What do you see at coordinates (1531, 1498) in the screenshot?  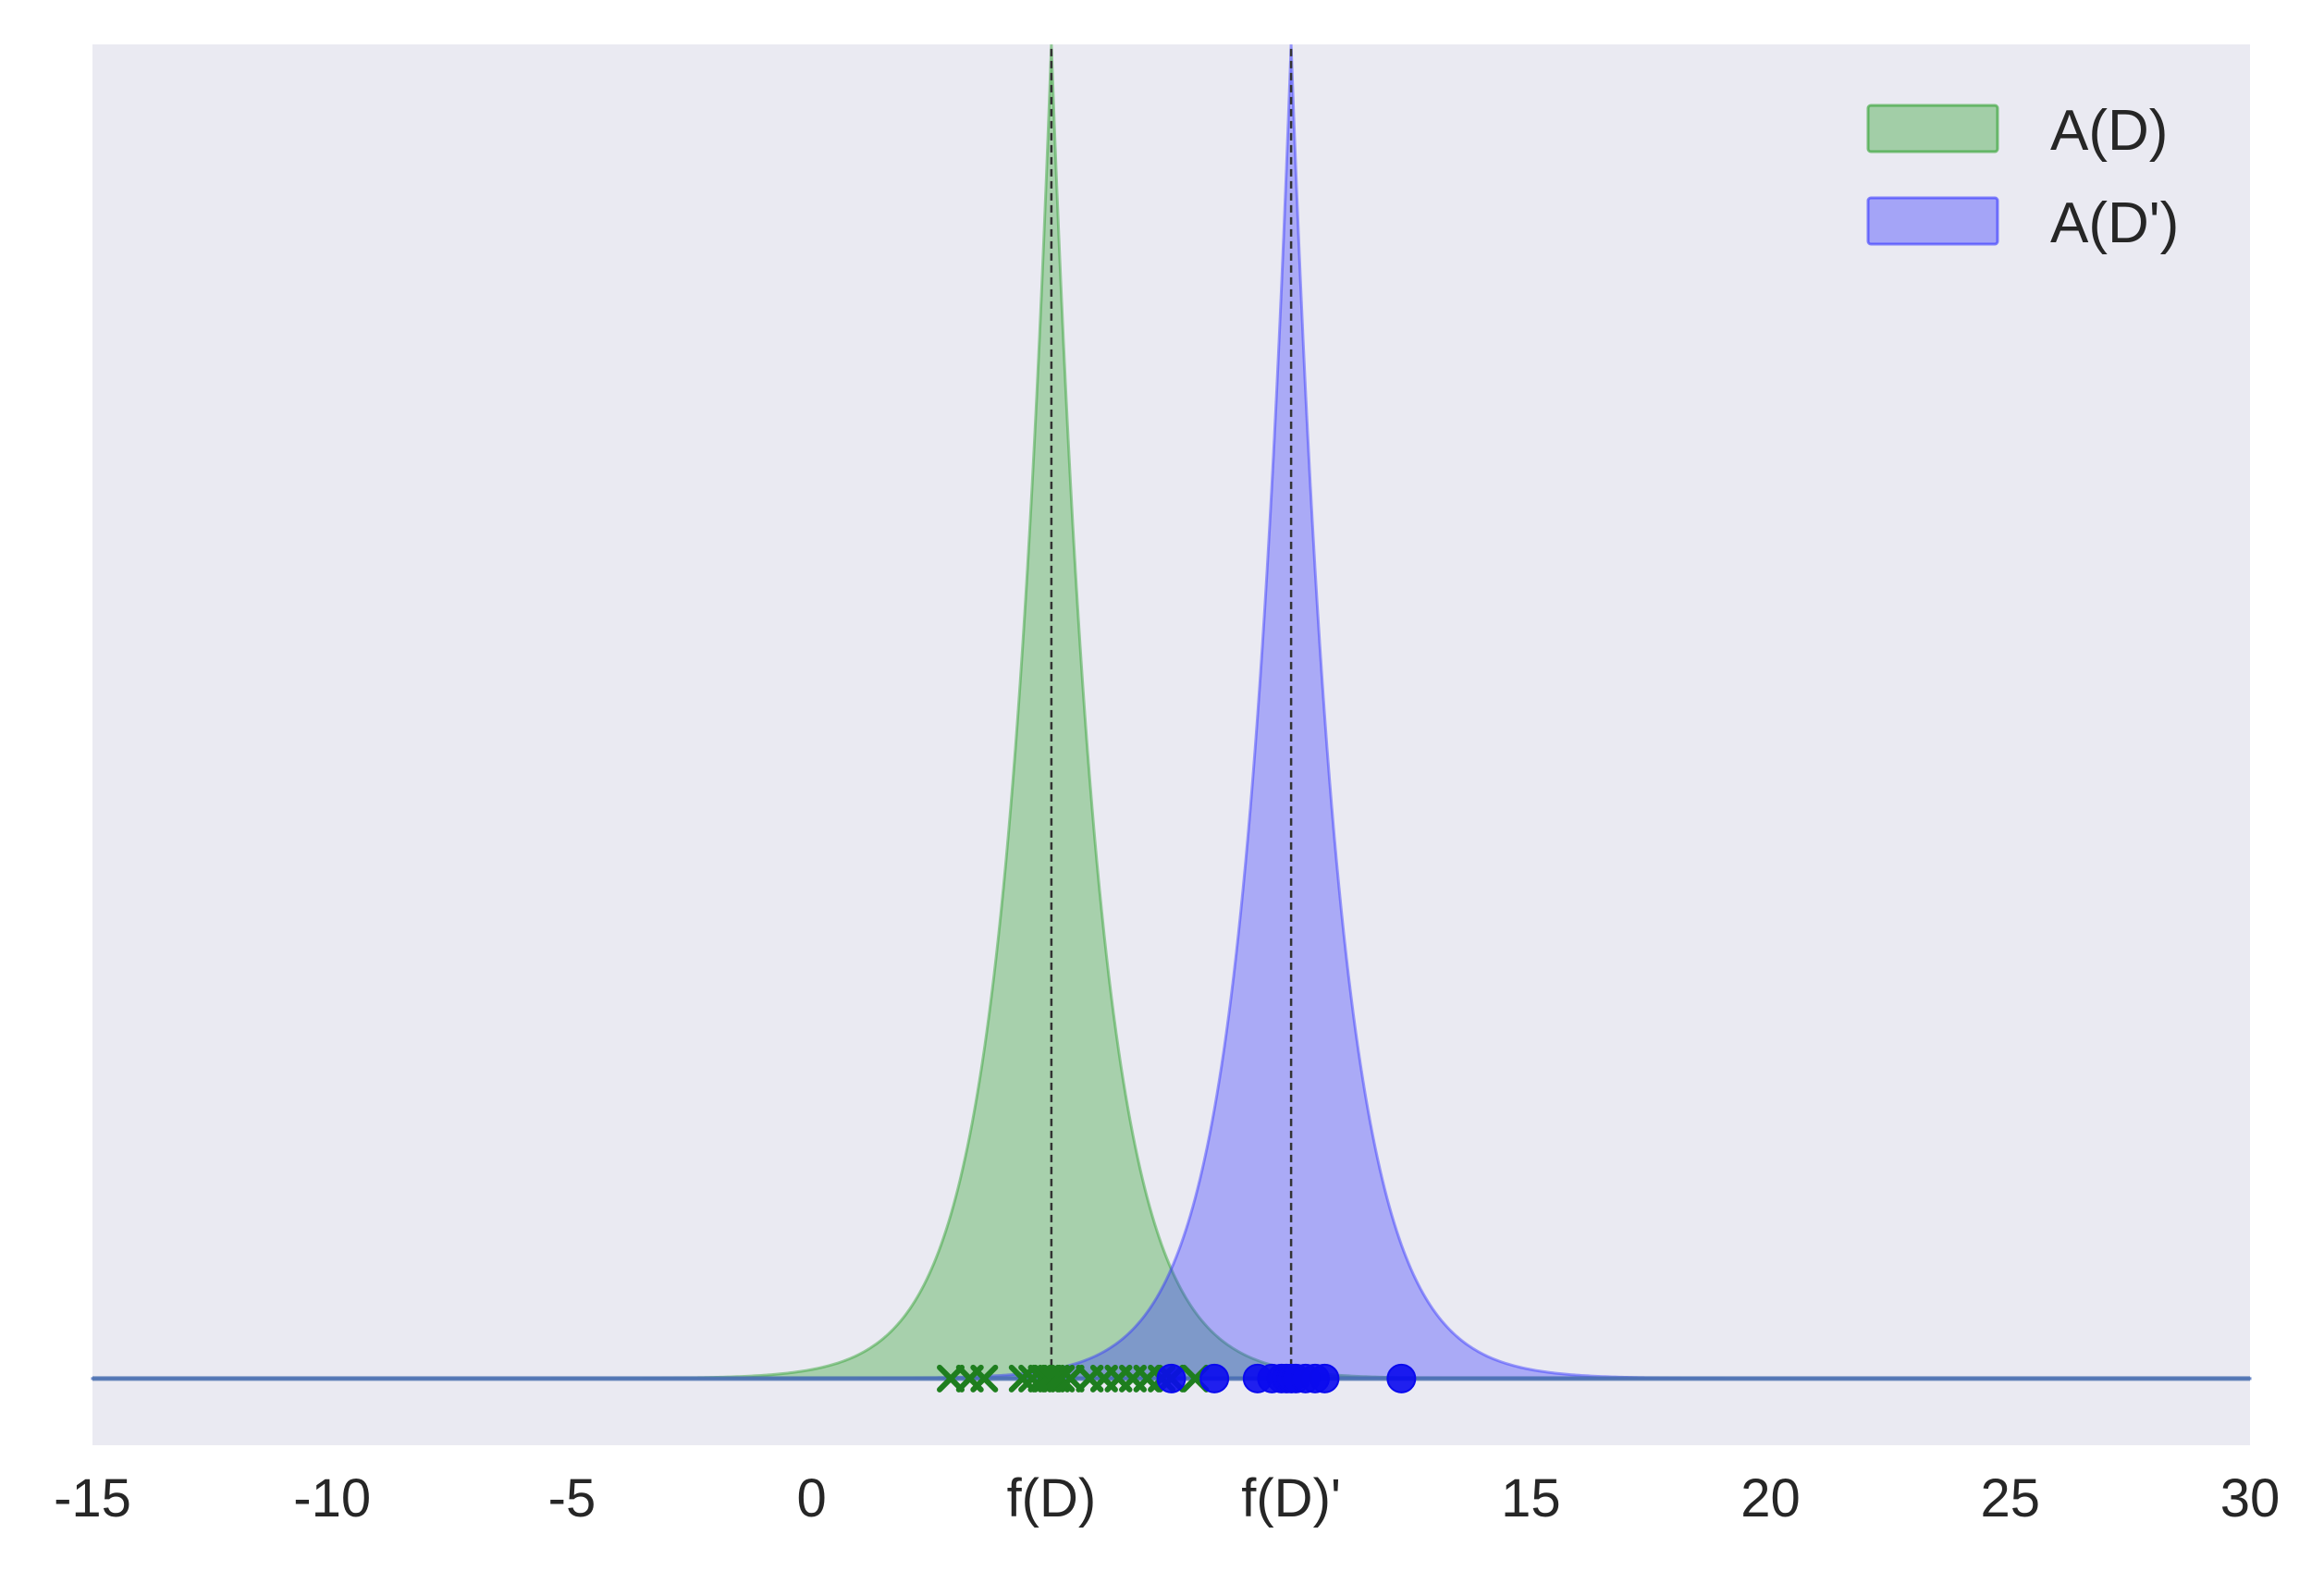 I see `x-tick-label: 15` at bounding box center [1531, 1498].